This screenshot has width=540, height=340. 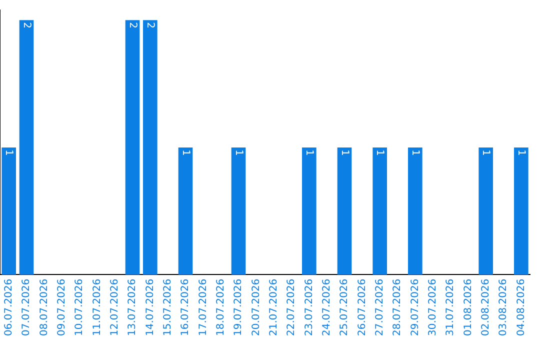 I want to click on x-tick-label: 27.07.2026, so click(x=380, y=307).